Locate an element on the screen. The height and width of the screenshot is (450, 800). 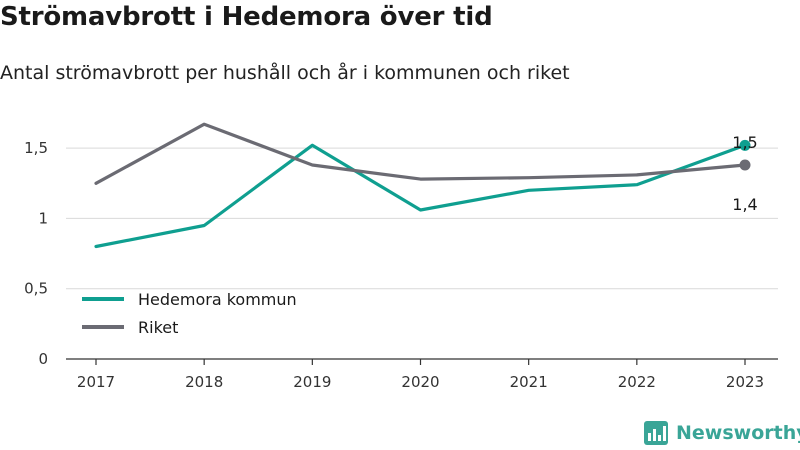
bar-chart-logo-icon is located at coordinates (656, 433).